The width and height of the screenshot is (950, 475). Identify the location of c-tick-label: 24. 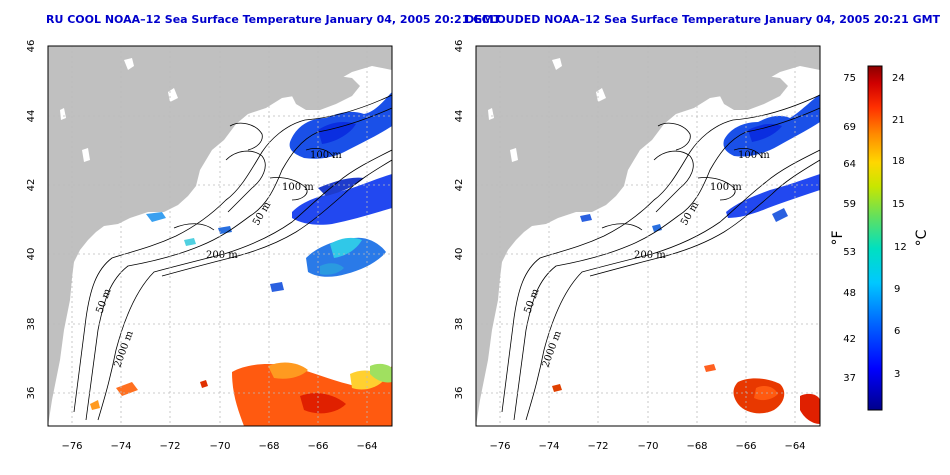
(898, 78).